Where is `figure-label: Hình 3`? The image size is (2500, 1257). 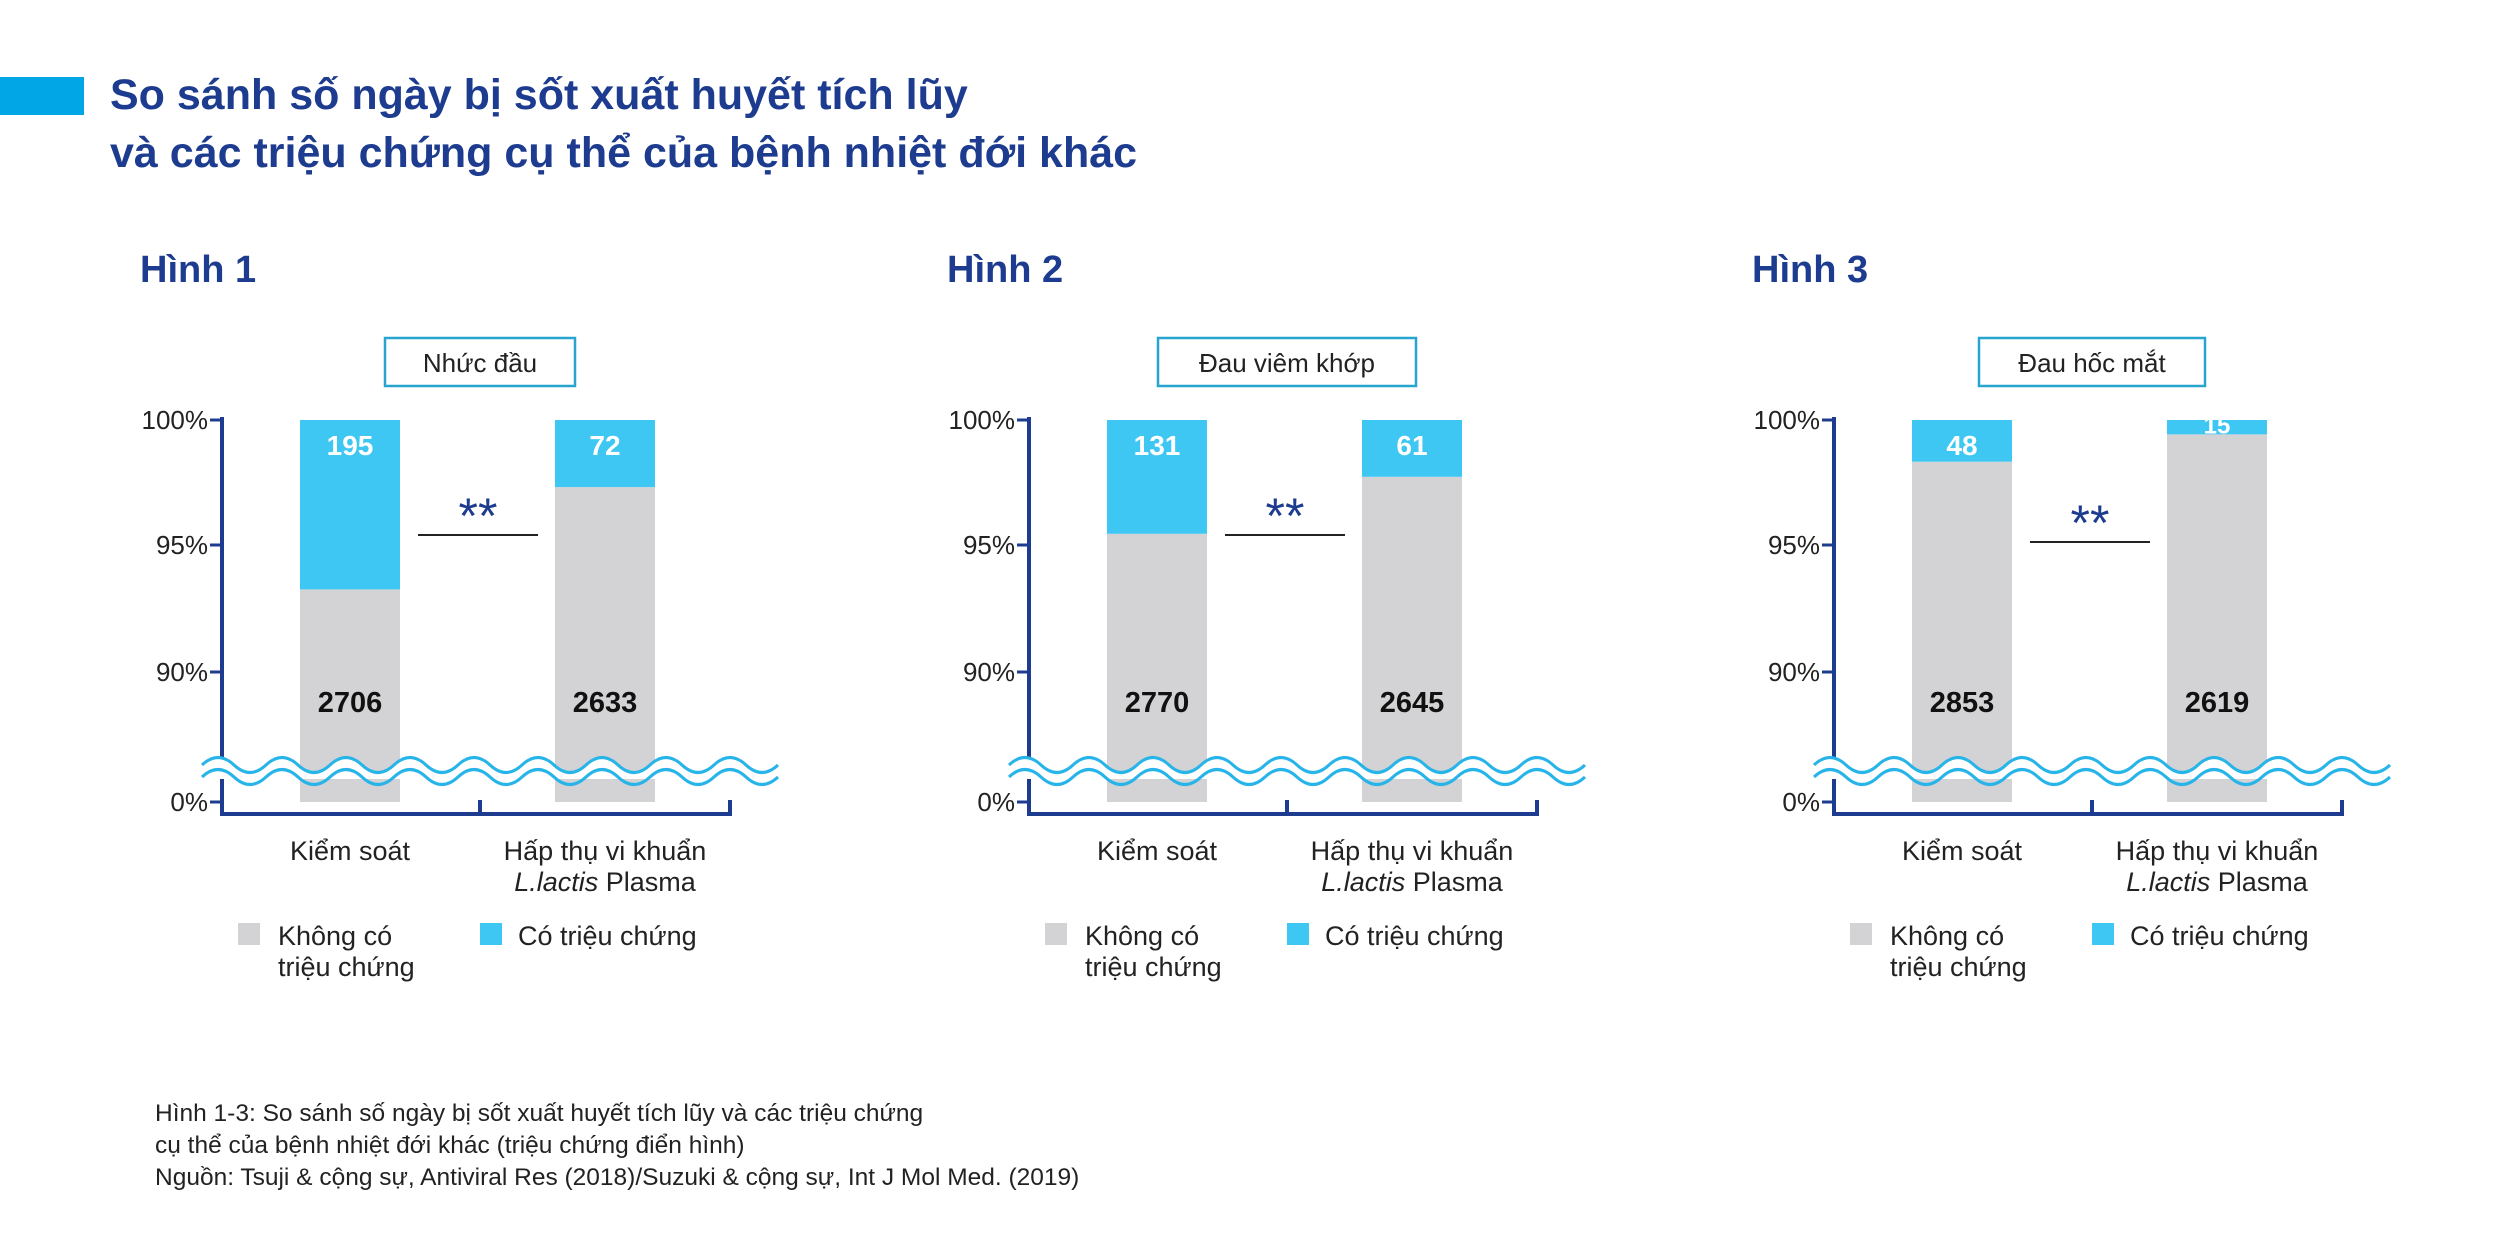
figure-label: Hình 3 is located at coordinates (1810, 270).